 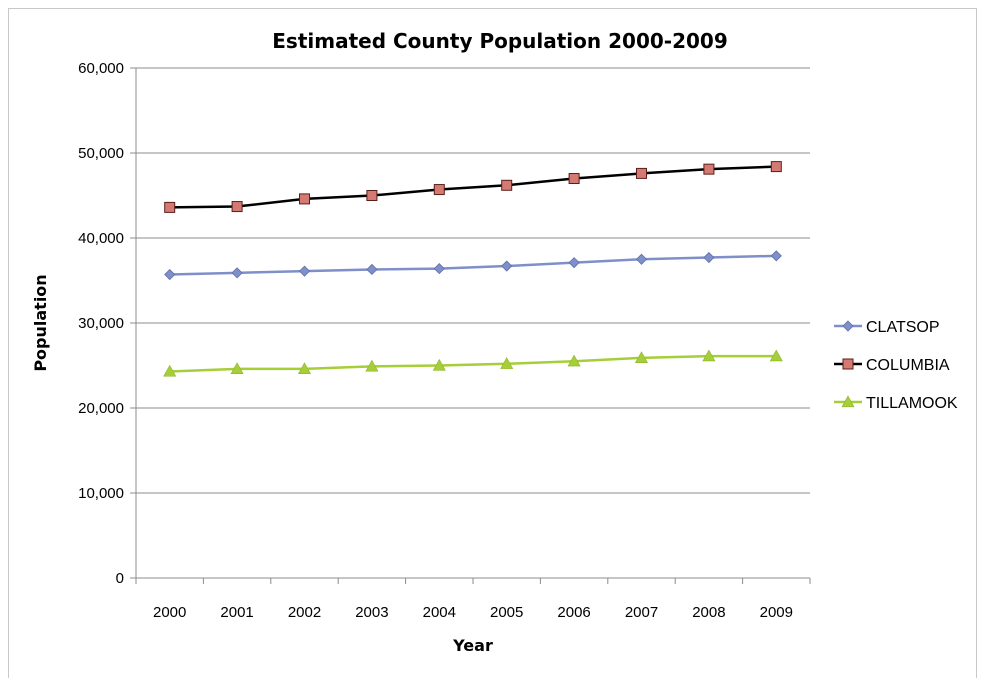 What do you see at coordinates (776, 612) in the screenshot?
I see `x-tick-label: 2009` at bounding box center [776, 612].